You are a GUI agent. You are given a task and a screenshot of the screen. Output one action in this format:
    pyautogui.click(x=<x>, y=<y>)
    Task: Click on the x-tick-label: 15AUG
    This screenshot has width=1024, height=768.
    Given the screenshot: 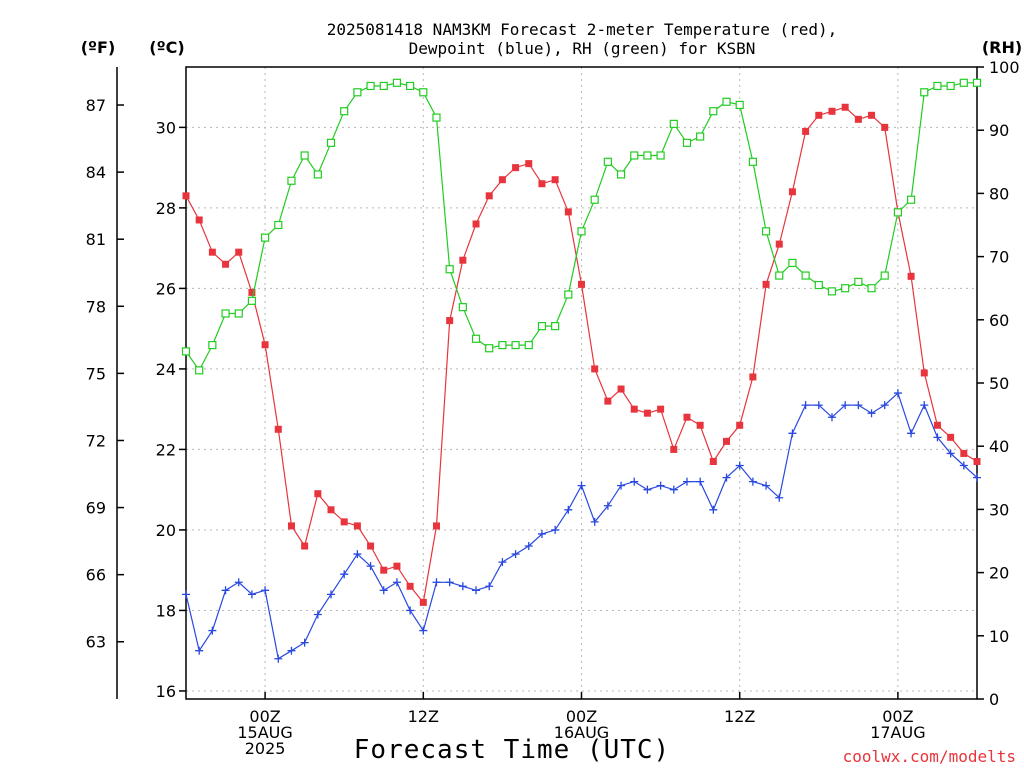 What is the action you would take?
    pyautogui.click(x=264, y=732)
    